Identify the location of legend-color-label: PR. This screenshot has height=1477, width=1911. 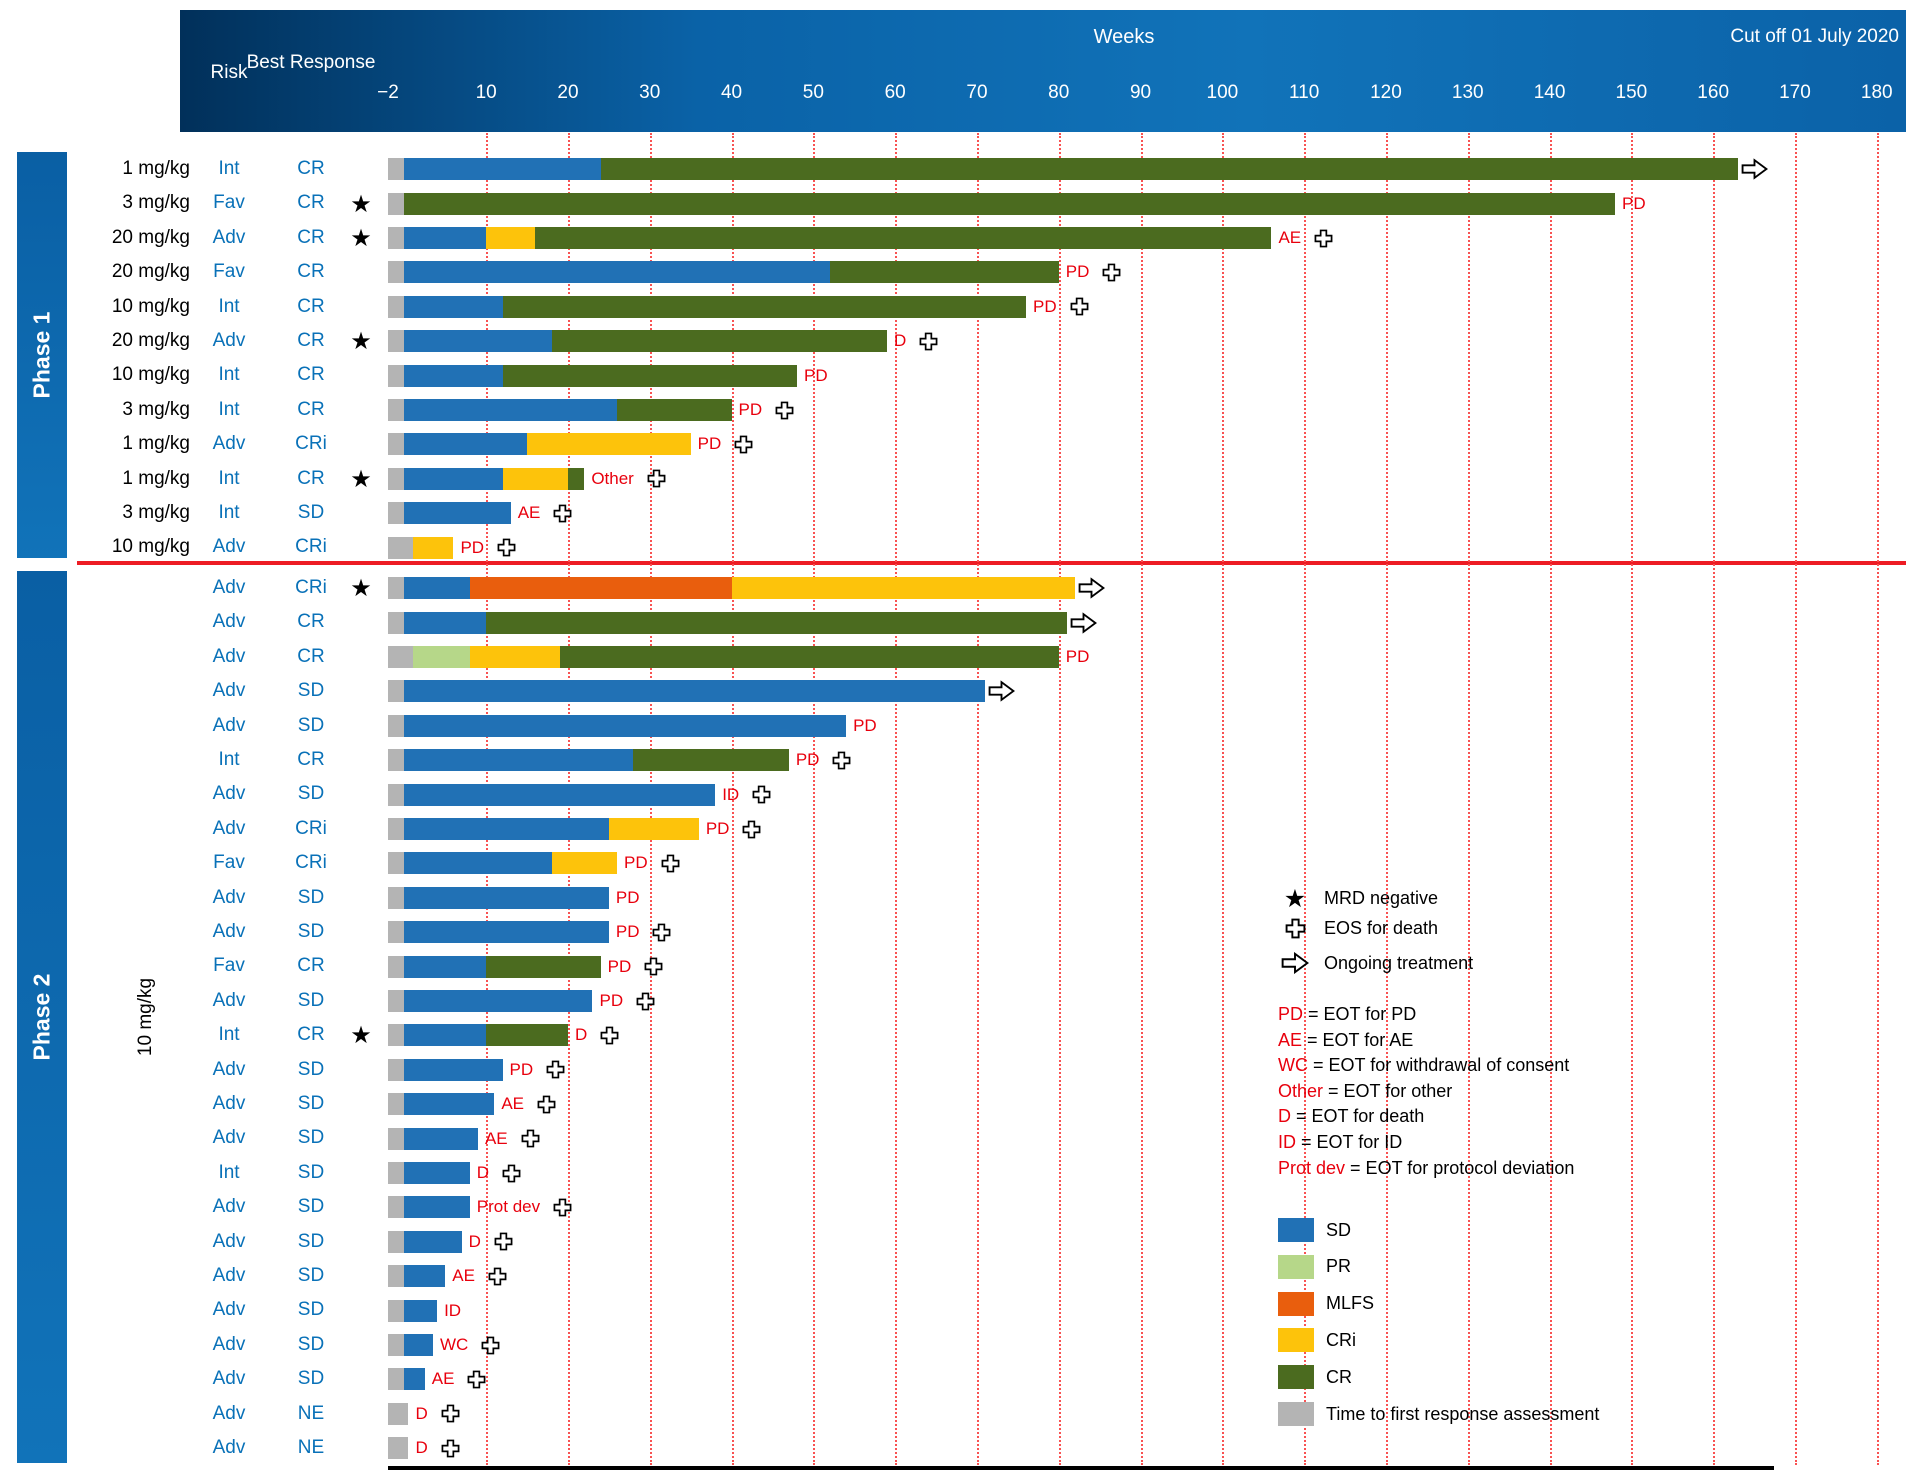
(1339, 1266).